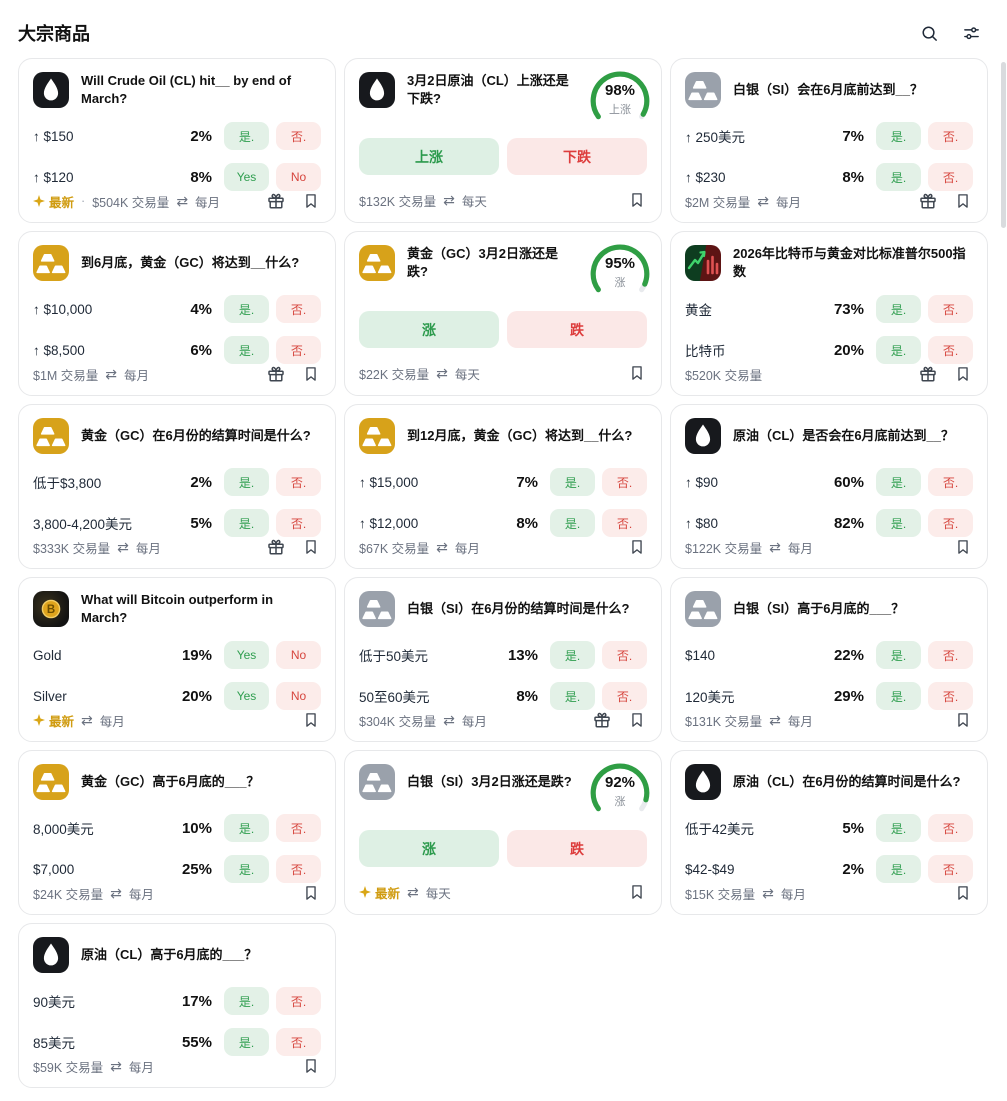 The height and width of the screenshot is (1101, 1007). Describe the element at coordinates (293, 201) in the screenshot. I see `footer-icons` at that location.